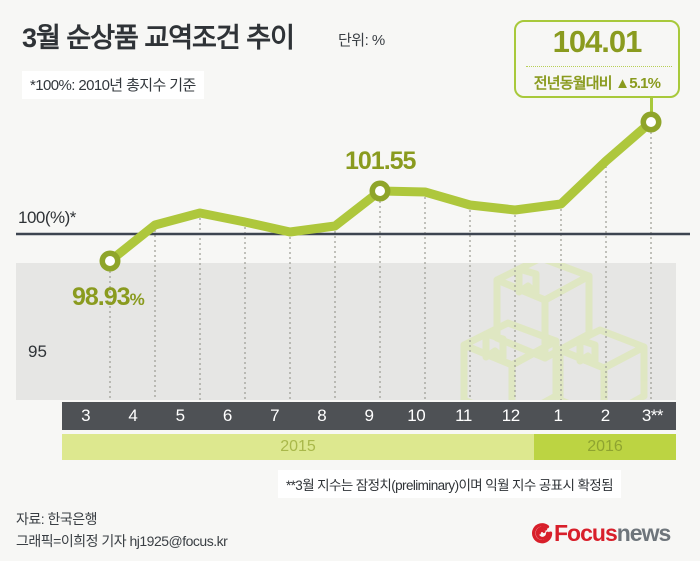 This screenshot has width=700, height=561. I want to click on month-tick: 3, so click(86, 415).